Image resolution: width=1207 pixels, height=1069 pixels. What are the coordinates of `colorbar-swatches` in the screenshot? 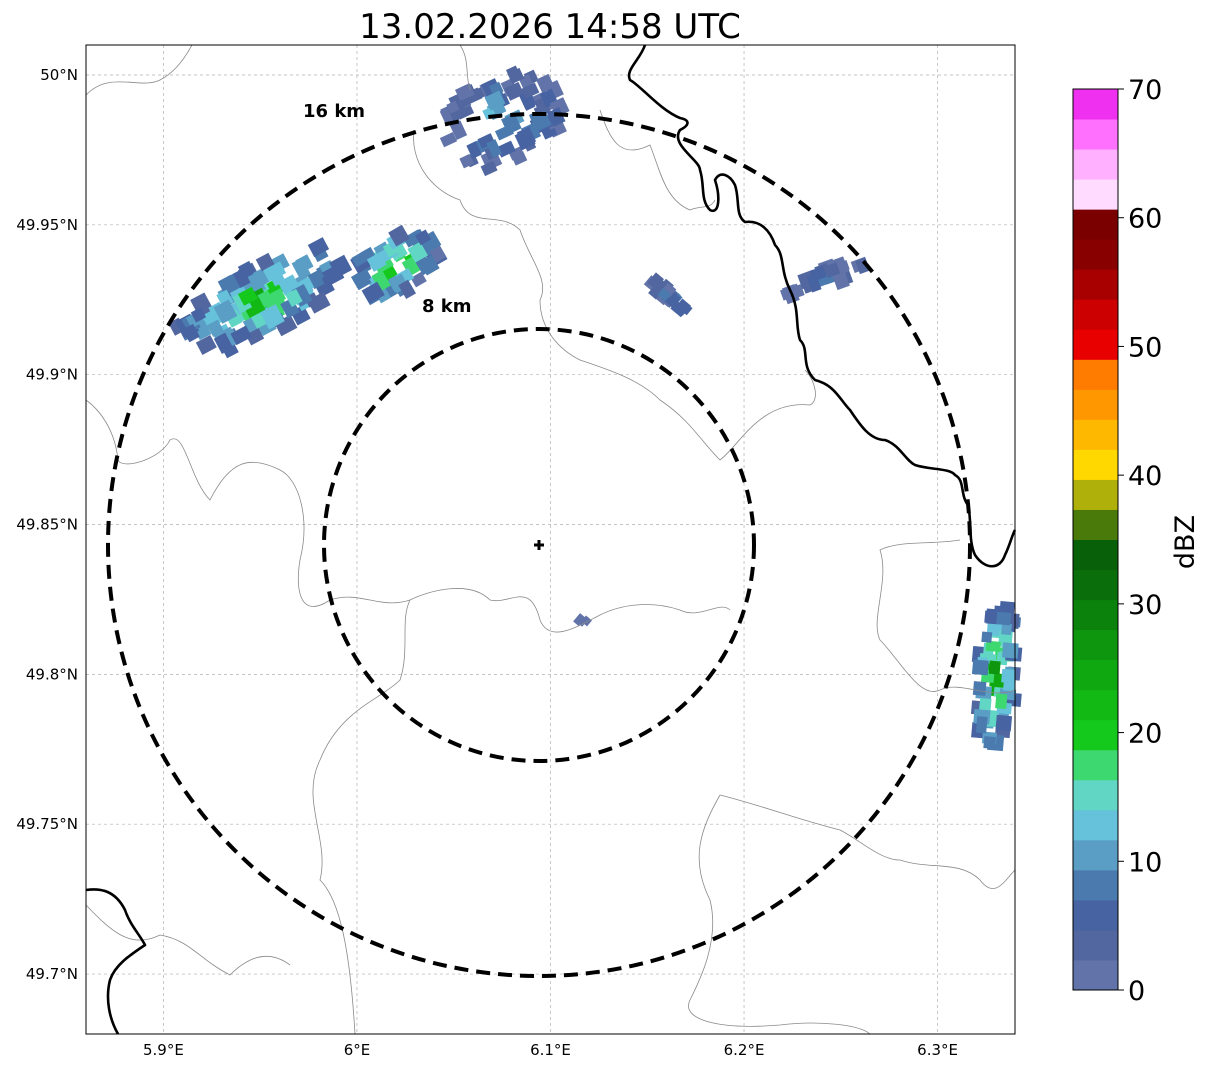 It's located at (1095, 540).